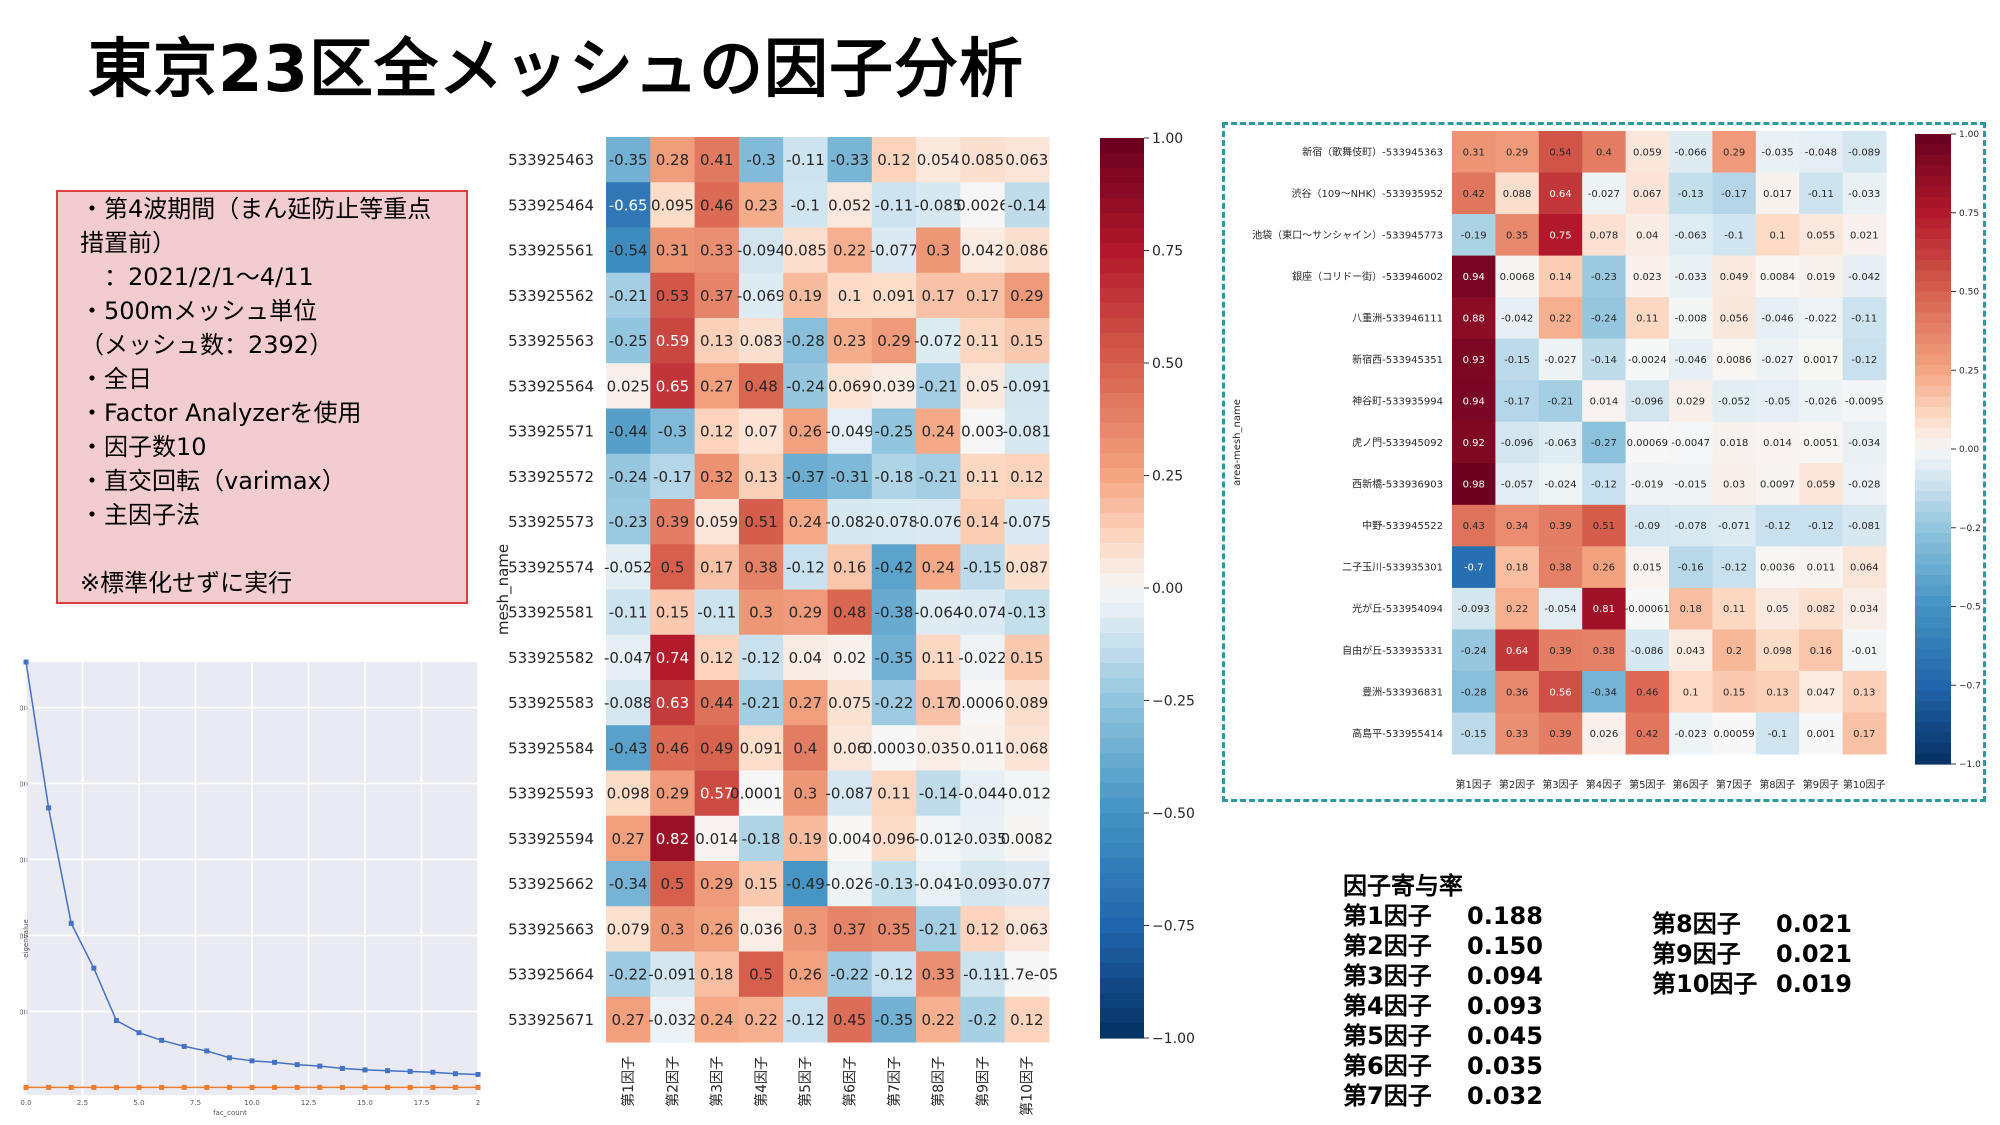 This screenshot has height=1125, width=2000. What do you see at coordinates (982, 251) in the screenshot?
I see `cell-value-label: 0.042` at bounding box center [982, 251].